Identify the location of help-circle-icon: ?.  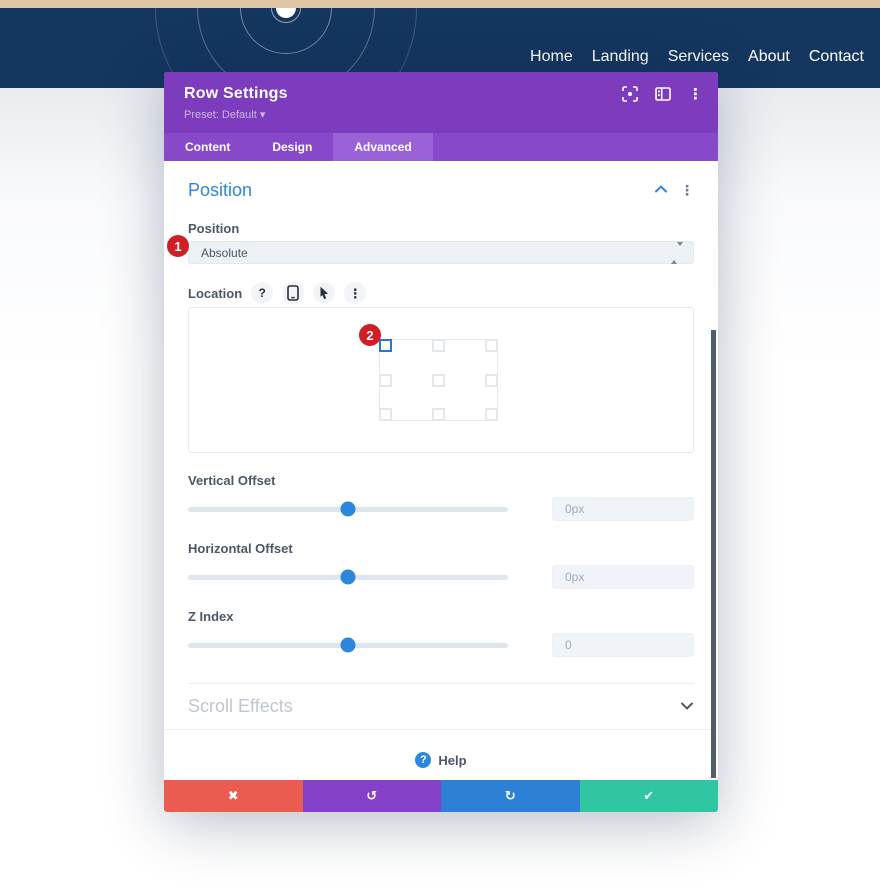
(423, 760).